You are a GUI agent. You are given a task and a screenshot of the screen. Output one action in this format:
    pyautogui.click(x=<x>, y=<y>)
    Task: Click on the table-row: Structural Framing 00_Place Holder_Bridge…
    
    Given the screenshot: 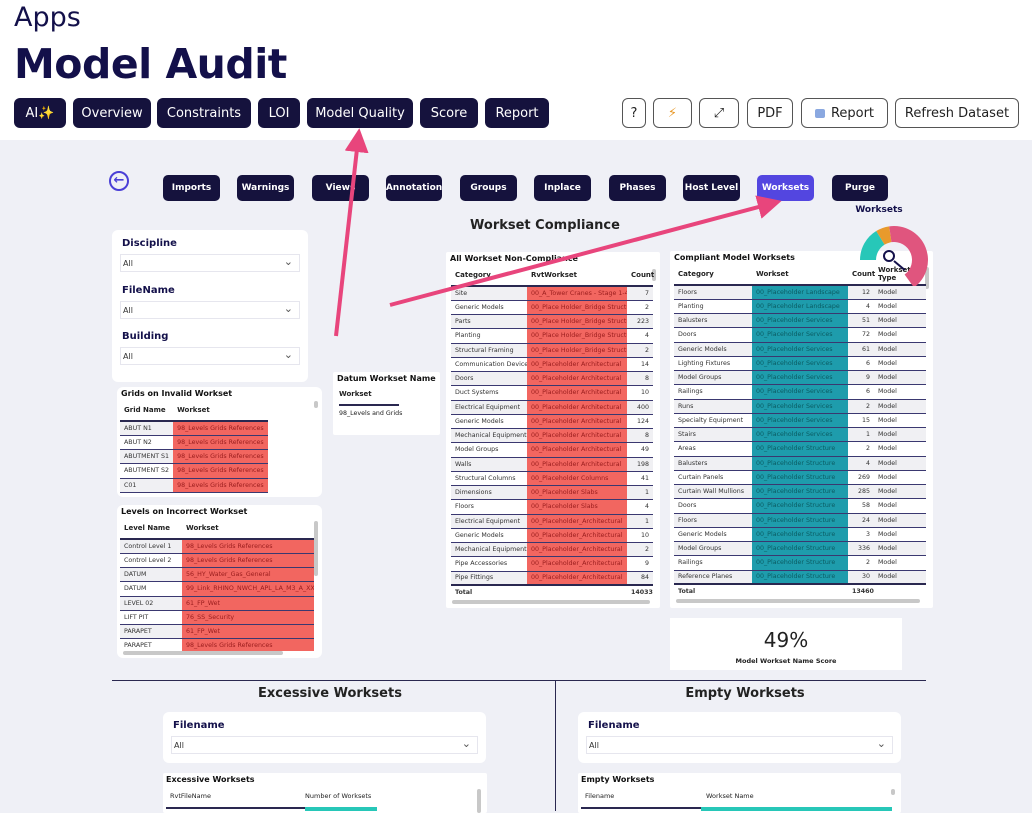 What is the action you would take?
    pyautogui.click(x=552, y=350)
    